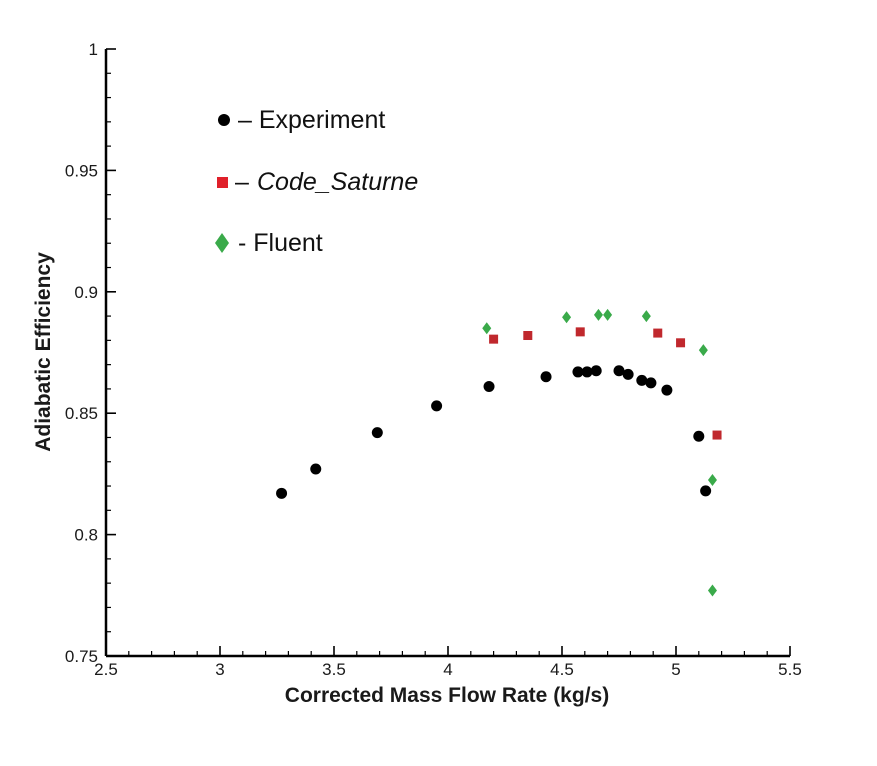  I want to click on legend-label-experiment: – Experiment, so click(311, 120).